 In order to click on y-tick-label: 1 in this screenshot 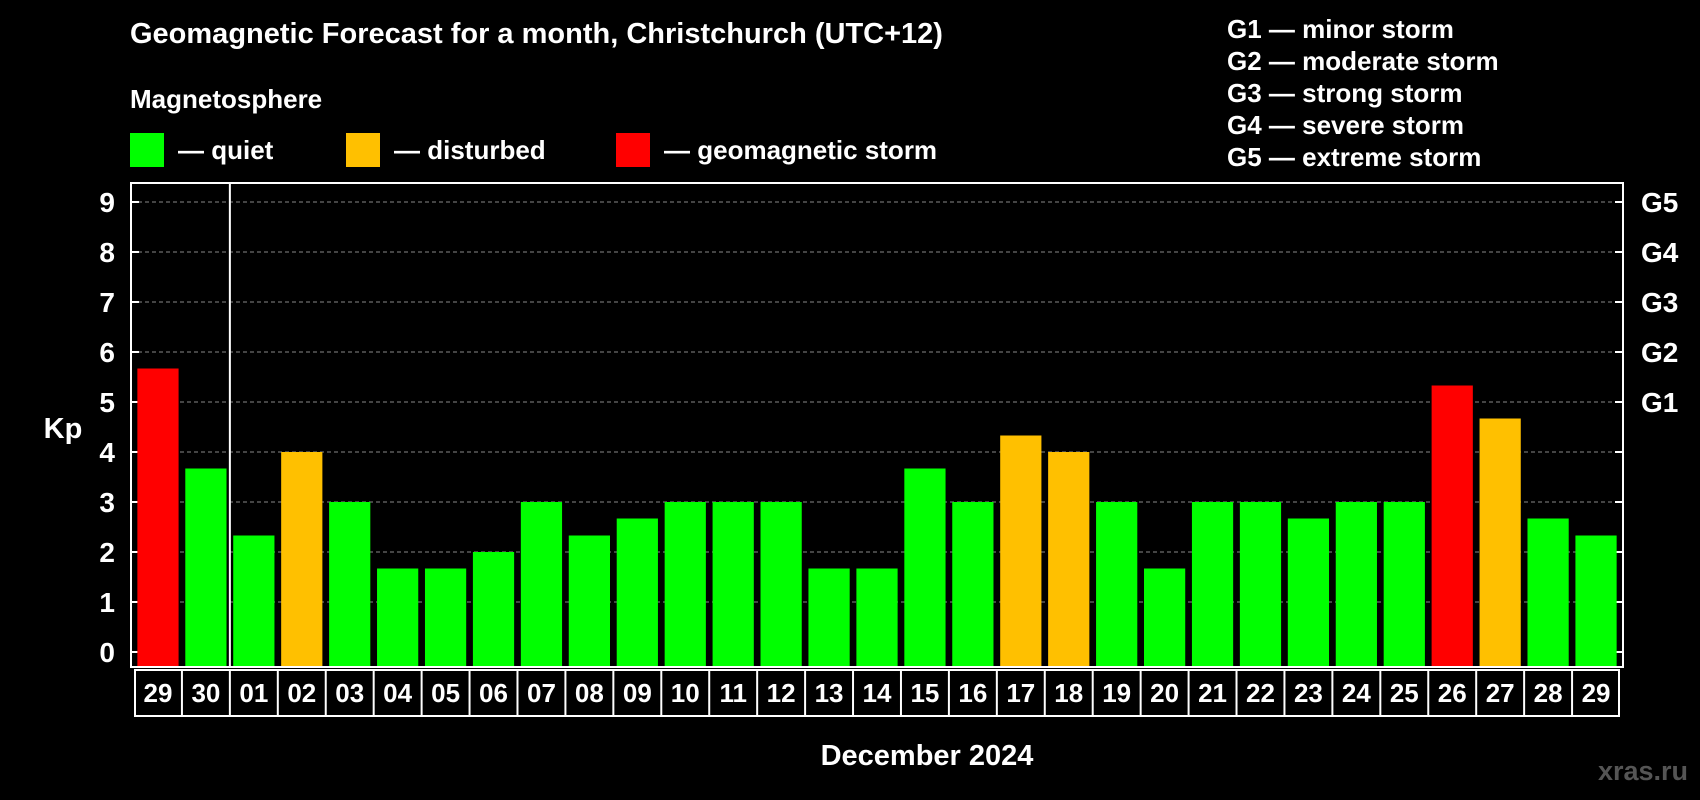, I will do `click(107, 602)`.